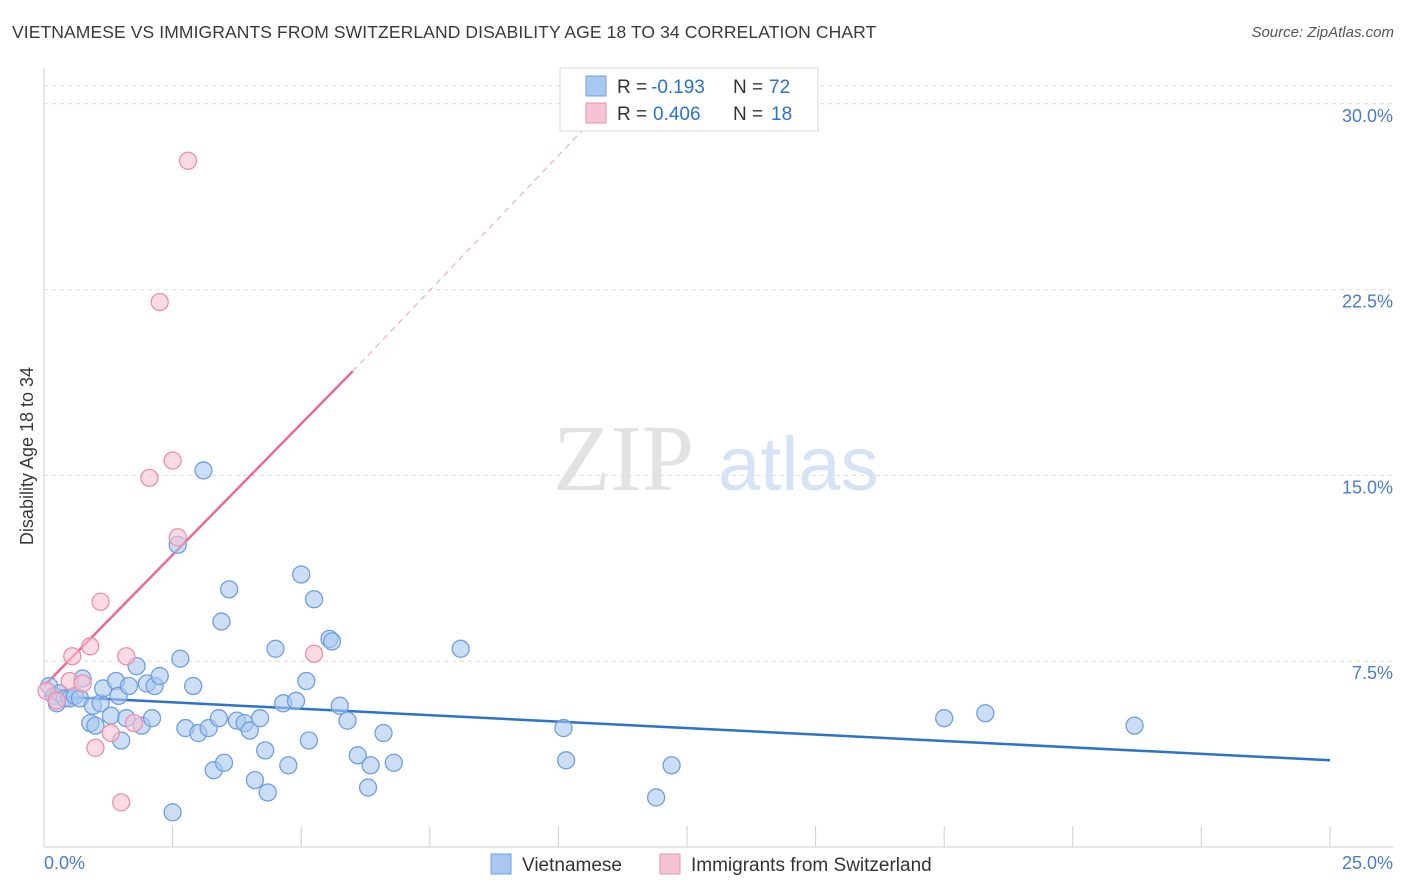 The height and width of the screenshot is (892, 1406). What do you see at coordinates (779, 87) in the screenshot?
I see `legend-n-value-vietnamese: 72` at bounding box center [779, 87].